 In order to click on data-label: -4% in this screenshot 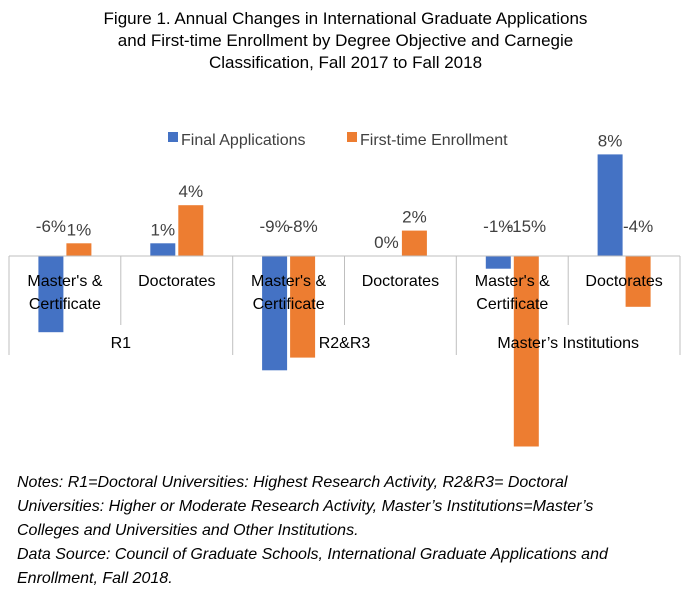, I will do `click(638, 226)`.